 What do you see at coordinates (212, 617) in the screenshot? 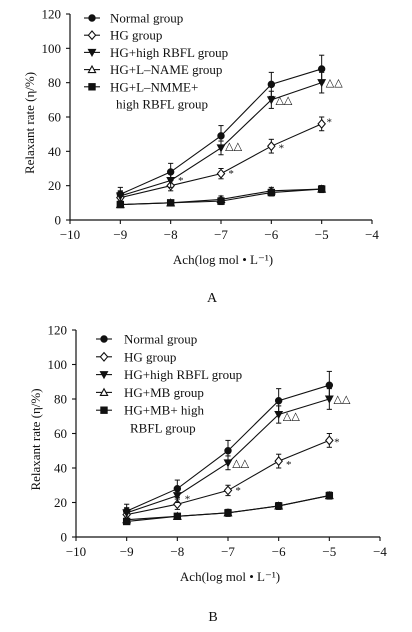
I see `panel-label: B` at bounding box center [212, 617].